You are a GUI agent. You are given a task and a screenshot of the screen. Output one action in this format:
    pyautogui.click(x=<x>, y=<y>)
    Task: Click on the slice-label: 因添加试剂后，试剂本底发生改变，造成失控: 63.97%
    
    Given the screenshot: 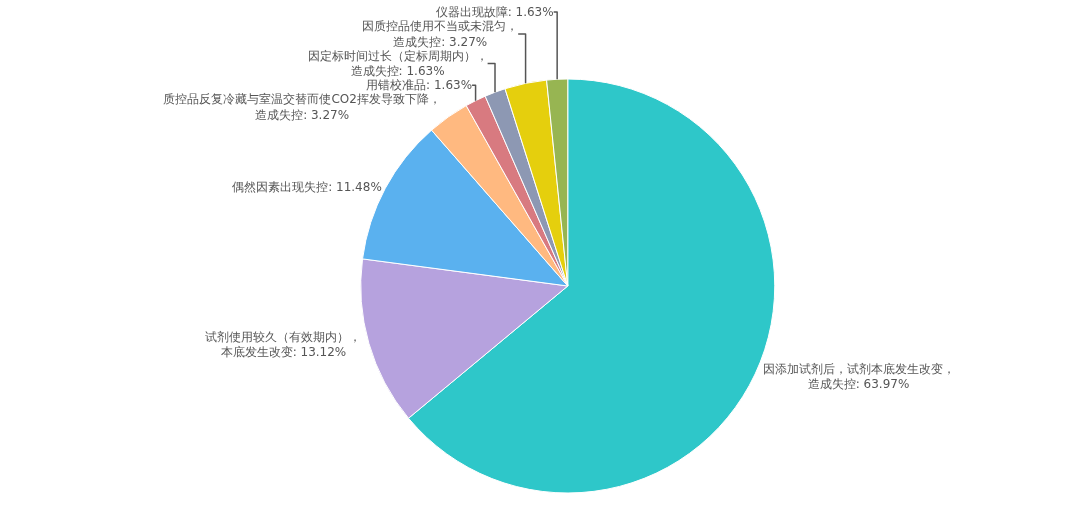 What is the action you would take?
    pyautogui.click(x=858, y=376)
    